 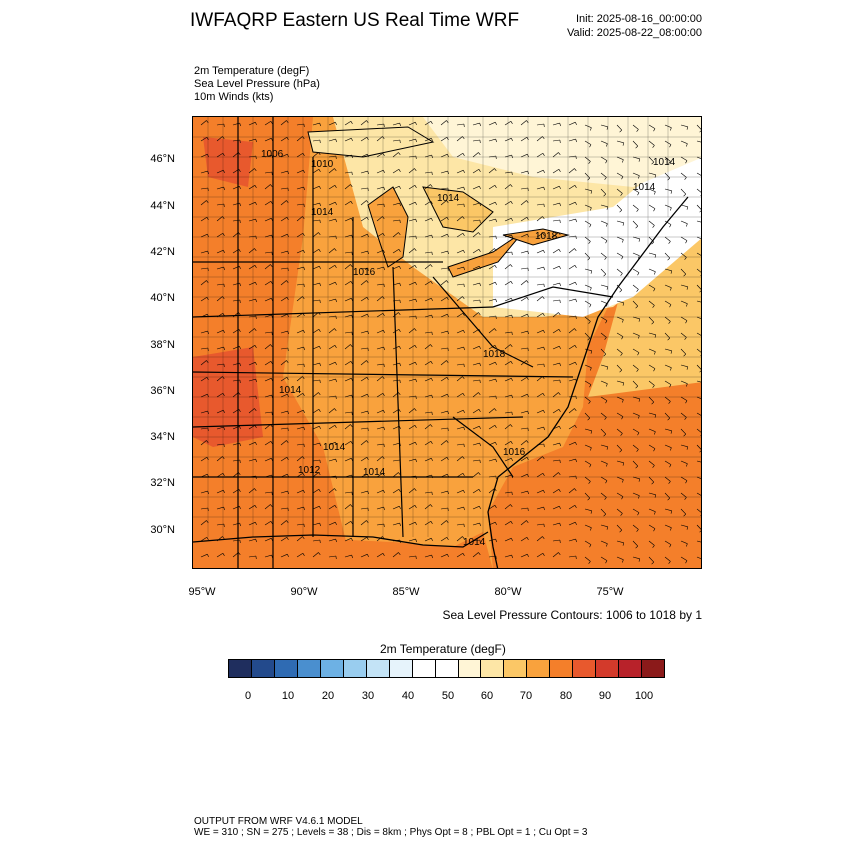 What do you see at coordinates (322, 212) in the screenshot?
I see `contour-label: 1014` at bounding box center [322, 212].